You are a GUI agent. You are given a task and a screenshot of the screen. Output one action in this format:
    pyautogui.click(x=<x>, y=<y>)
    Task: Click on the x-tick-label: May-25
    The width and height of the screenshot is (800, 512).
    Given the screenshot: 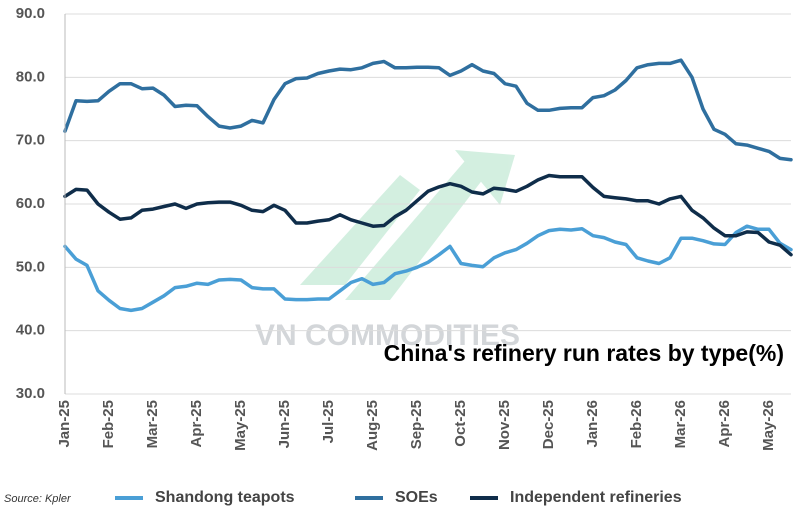 What is the action you would take?
    pyautogui.click(x=240, y=425)
    